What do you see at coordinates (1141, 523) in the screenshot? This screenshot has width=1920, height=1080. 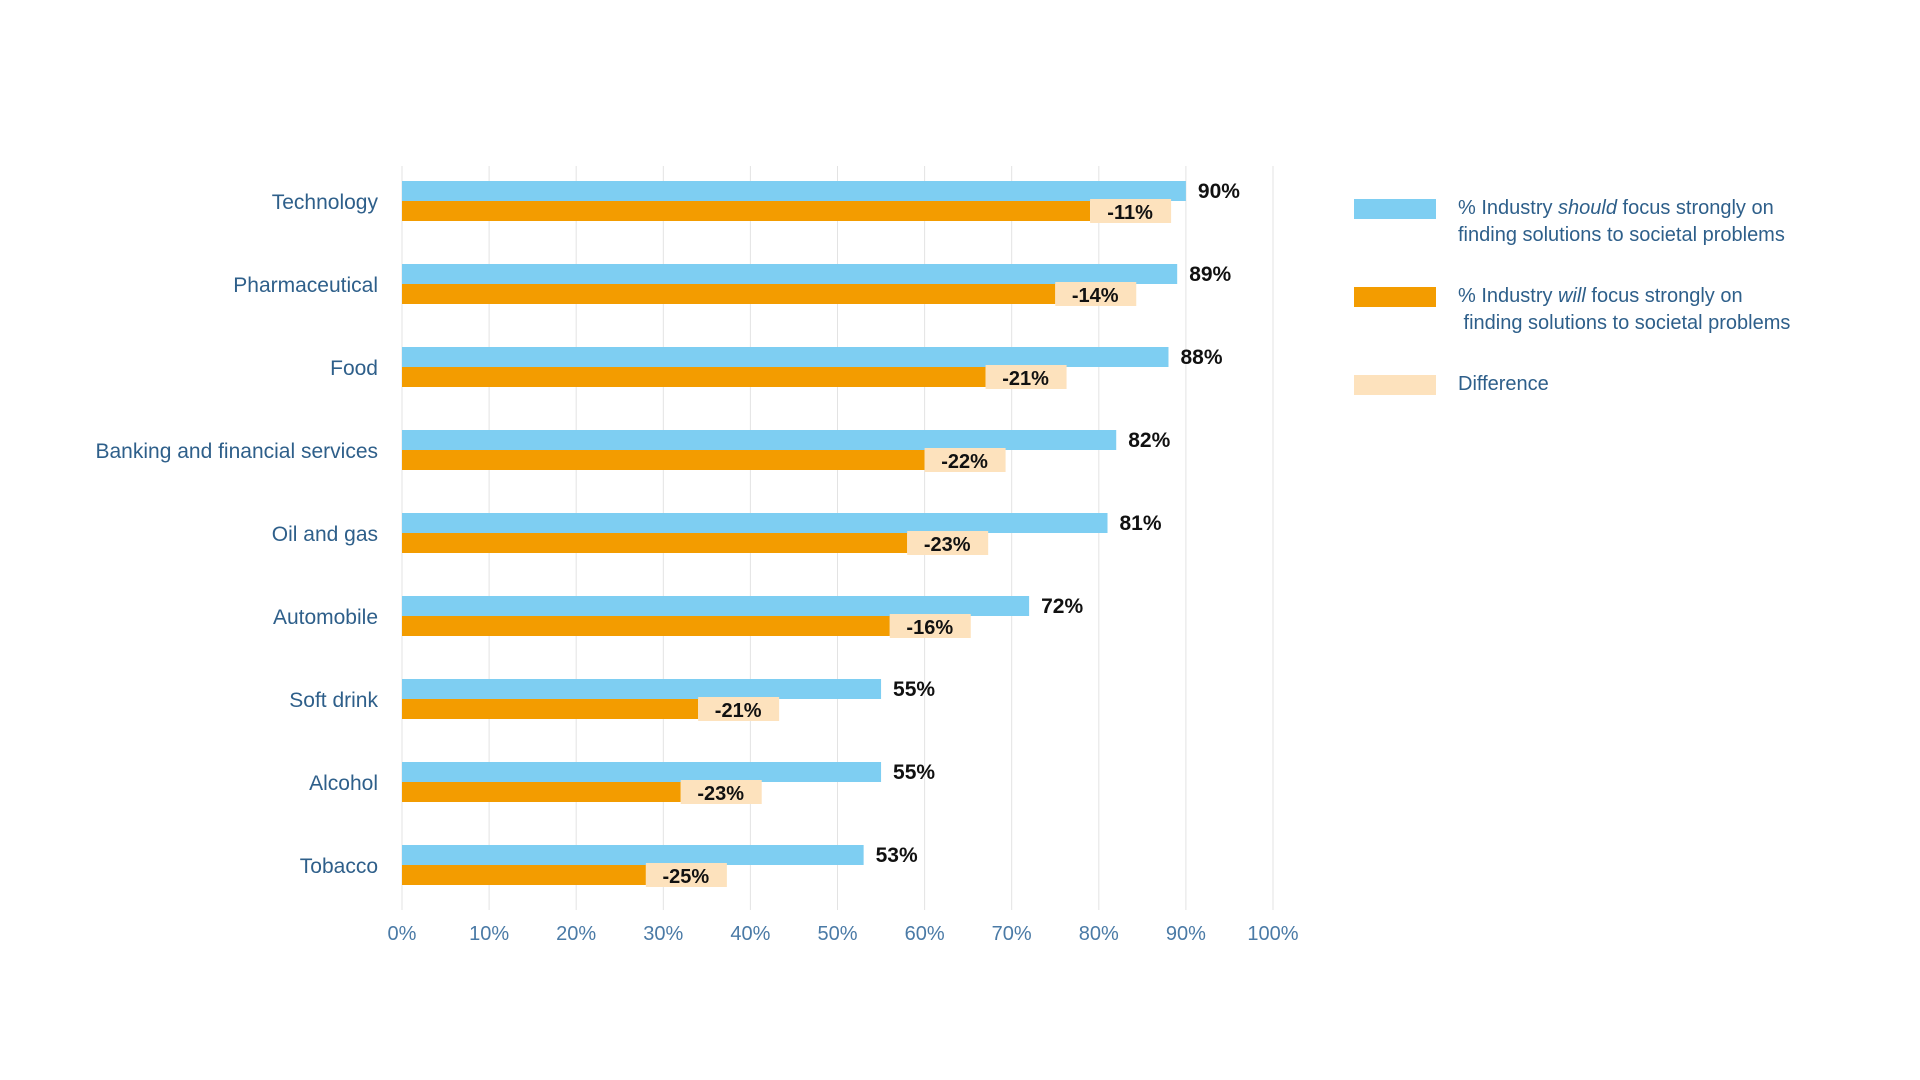 I see `value-label: 81%` at bounding box center [1141, 523].